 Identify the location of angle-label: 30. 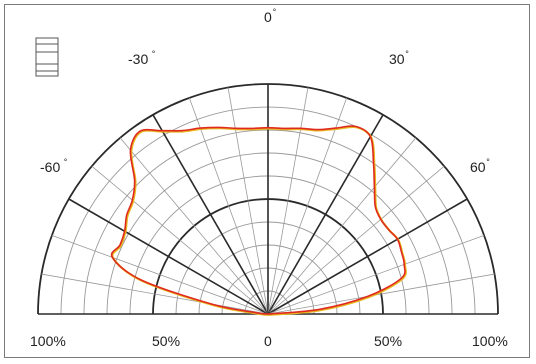
(397, 59).